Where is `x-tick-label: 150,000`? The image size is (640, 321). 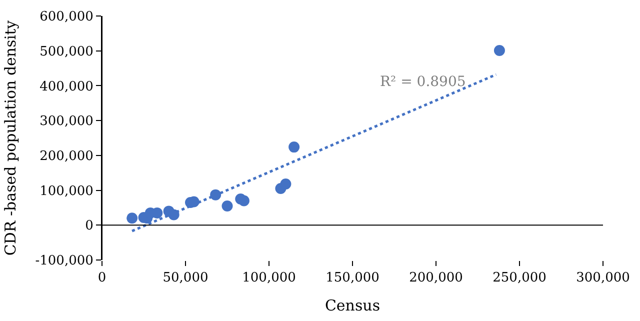 x-tick-label: 150,000 is located at coordinates (353, 278).